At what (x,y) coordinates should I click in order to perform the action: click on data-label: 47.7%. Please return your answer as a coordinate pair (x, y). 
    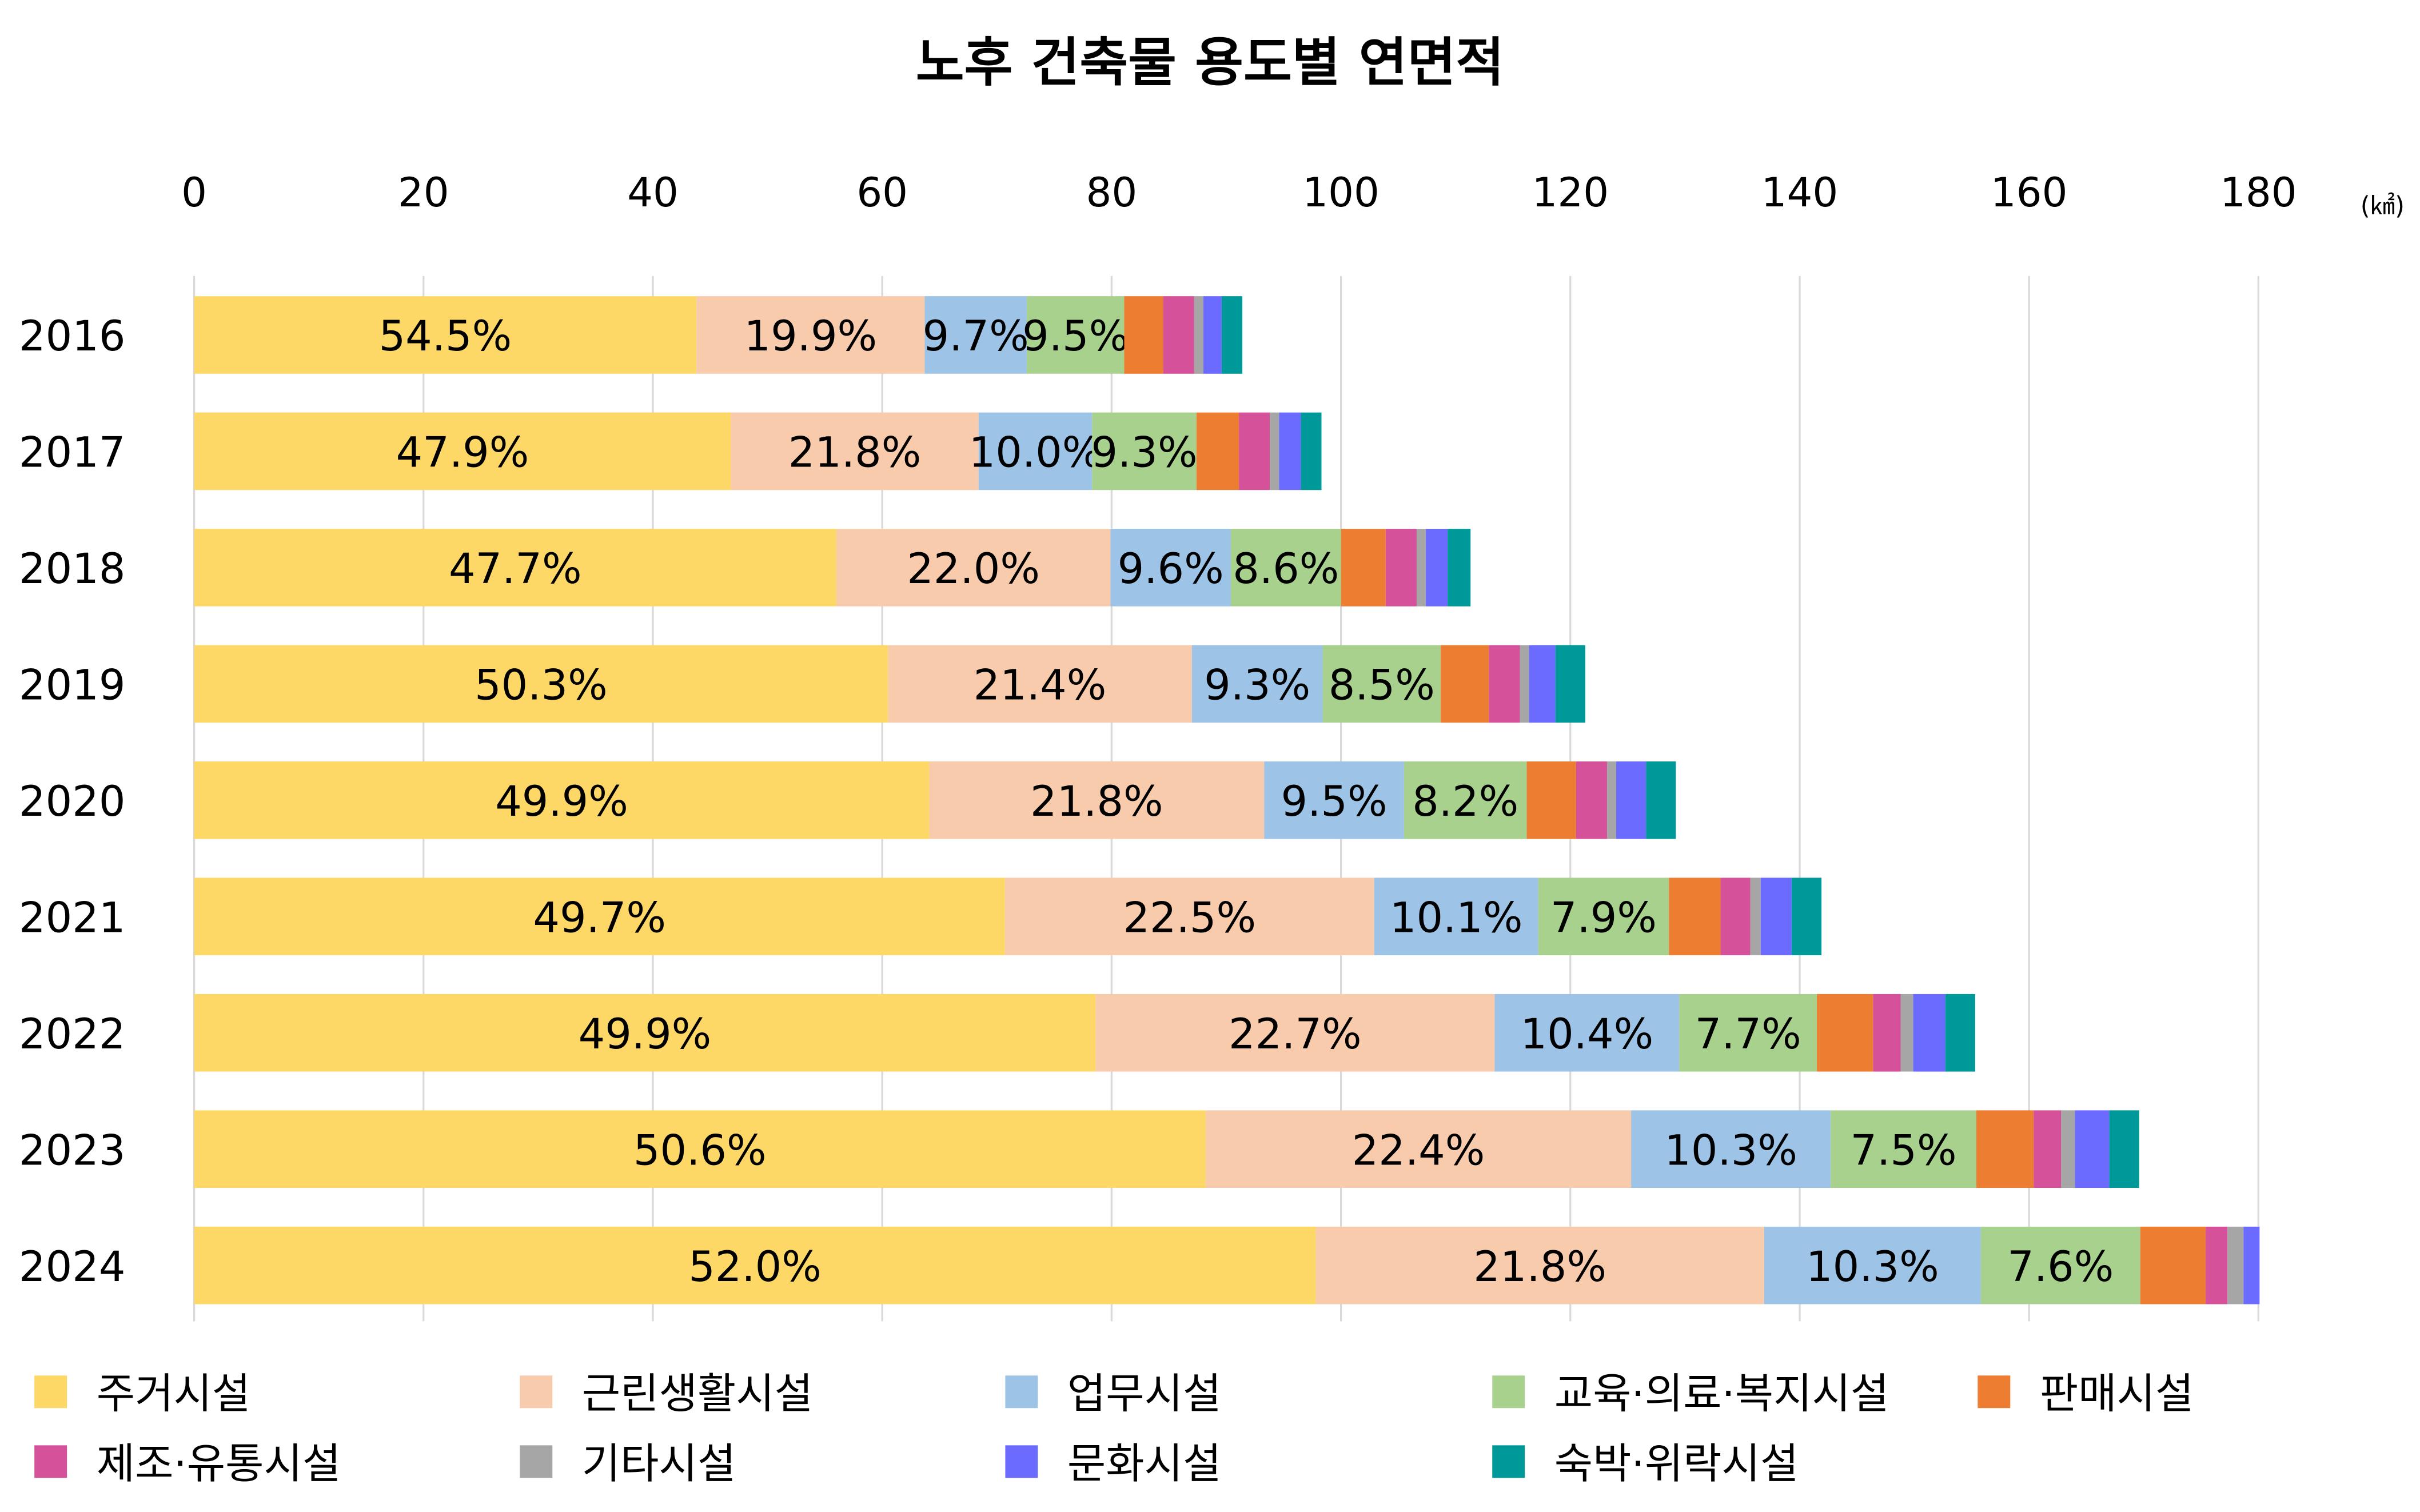
    Looking at the image, I should click on (515, 569).